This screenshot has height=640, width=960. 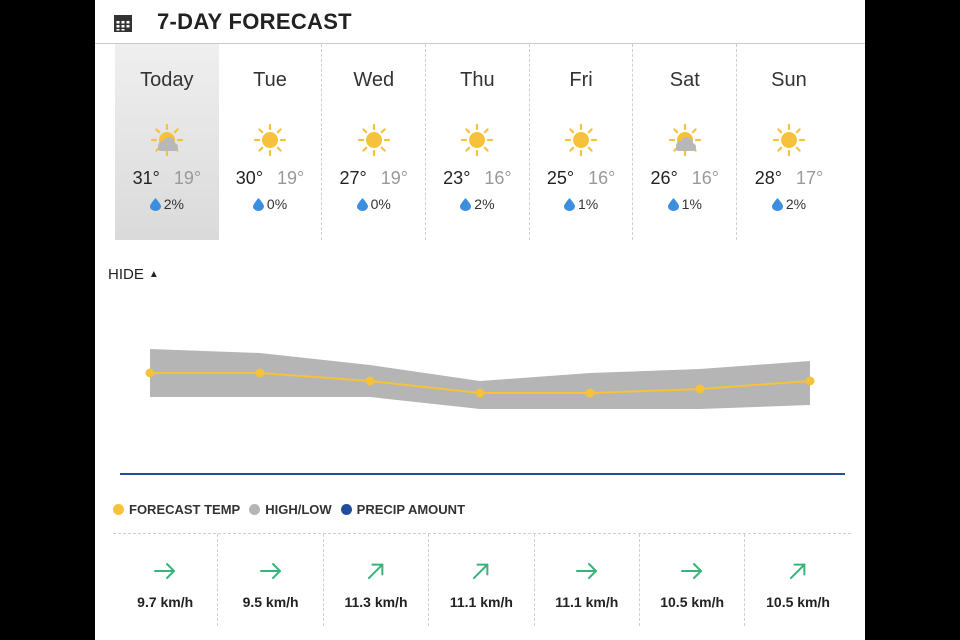 What do you see at coordinates (582, 142) in the screenshot?
I see `day-column-fri: Fri 25° 16° 1%` at bounding box center [582, 142].